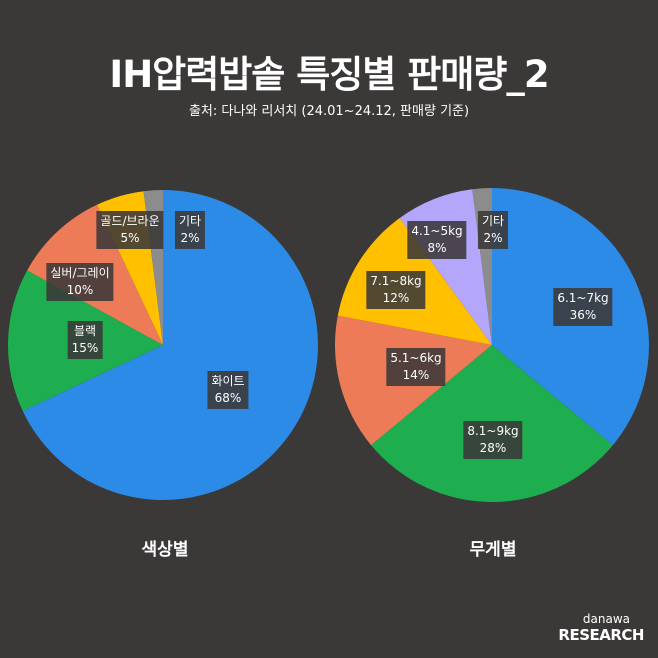  What do you see at coordinates (329, 111) in the screenshot?
I see `source-note: 출처: 다나와 리서치 (24.01~24.12, 판매량 기준)` at bounding box center [329, 111].